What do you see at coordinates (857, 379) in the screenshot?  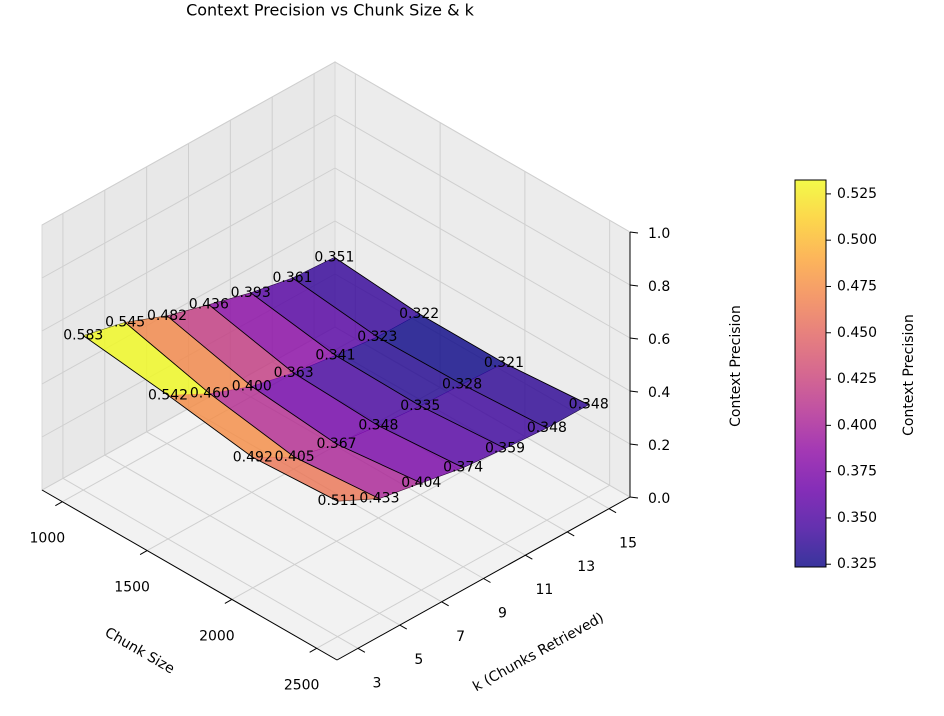 I see `colorbar-tick-label: 0.425` at bounding box center [857, 379].